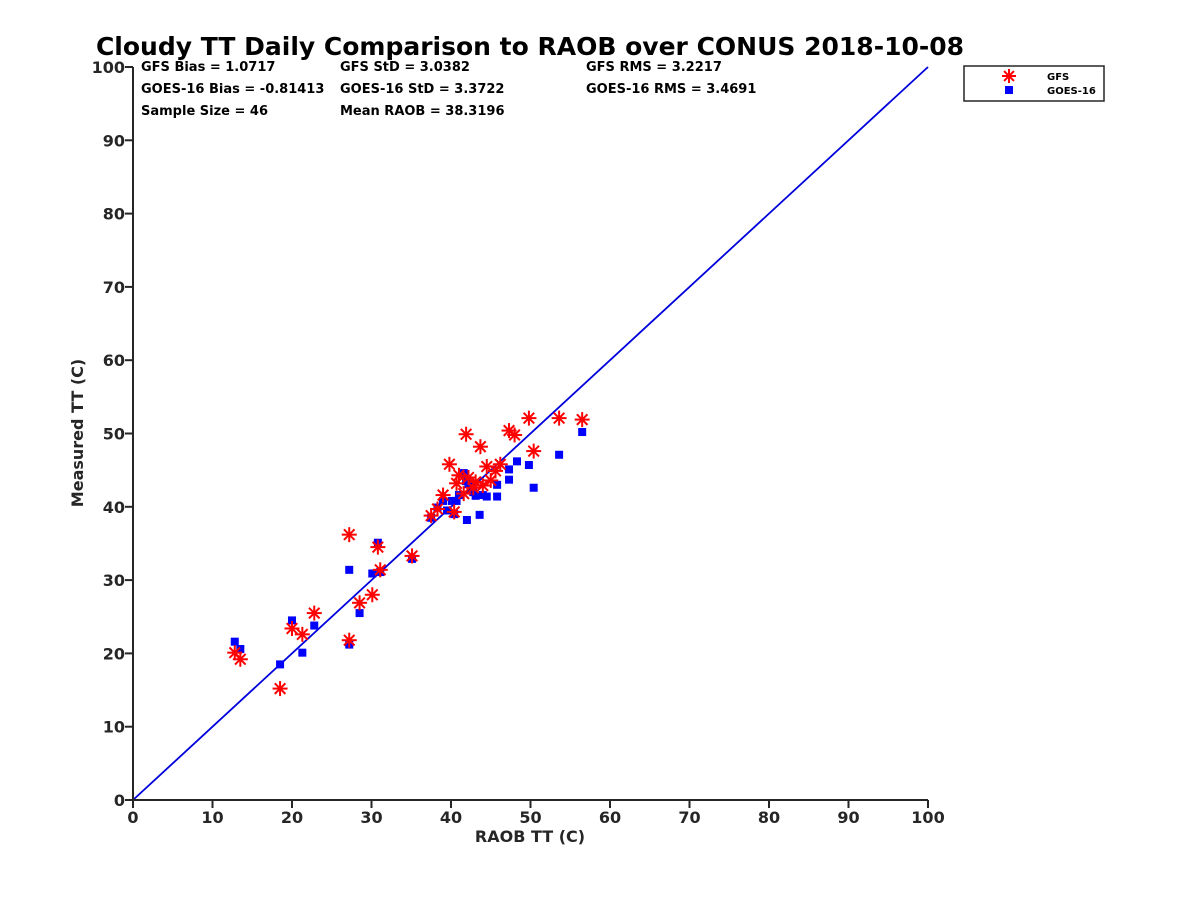  I want to click on x-tick-label: 10, so click(212, 817).